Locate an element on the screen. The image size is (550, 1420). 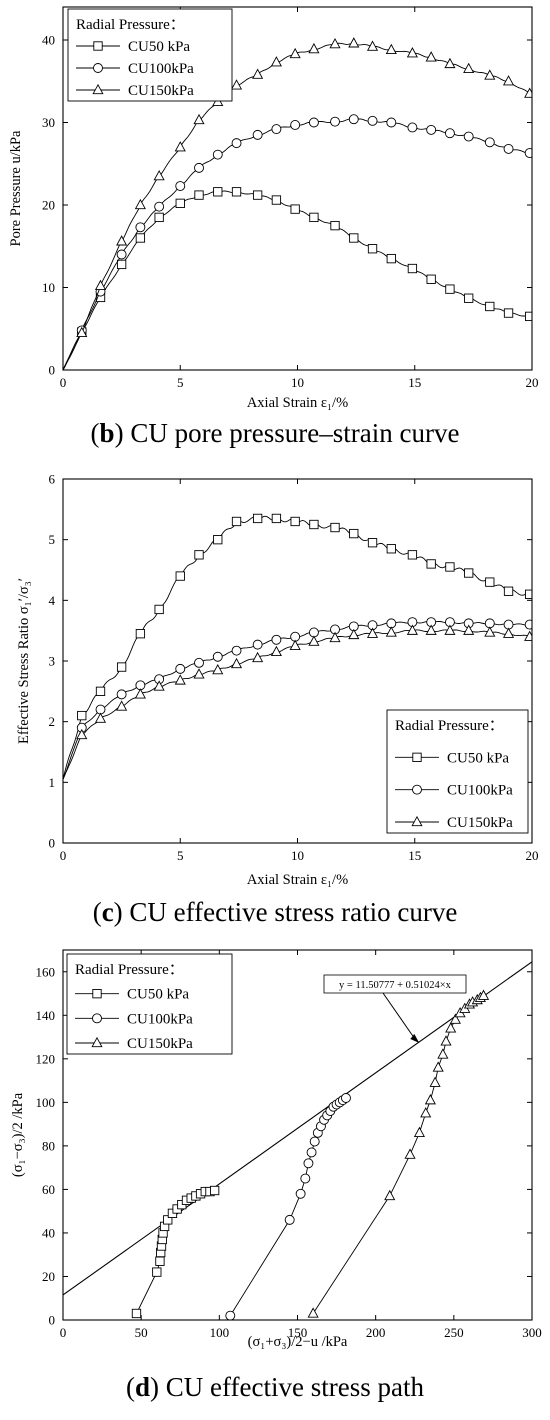
x-tick-label: 5 is located at coordinates (180, 382).